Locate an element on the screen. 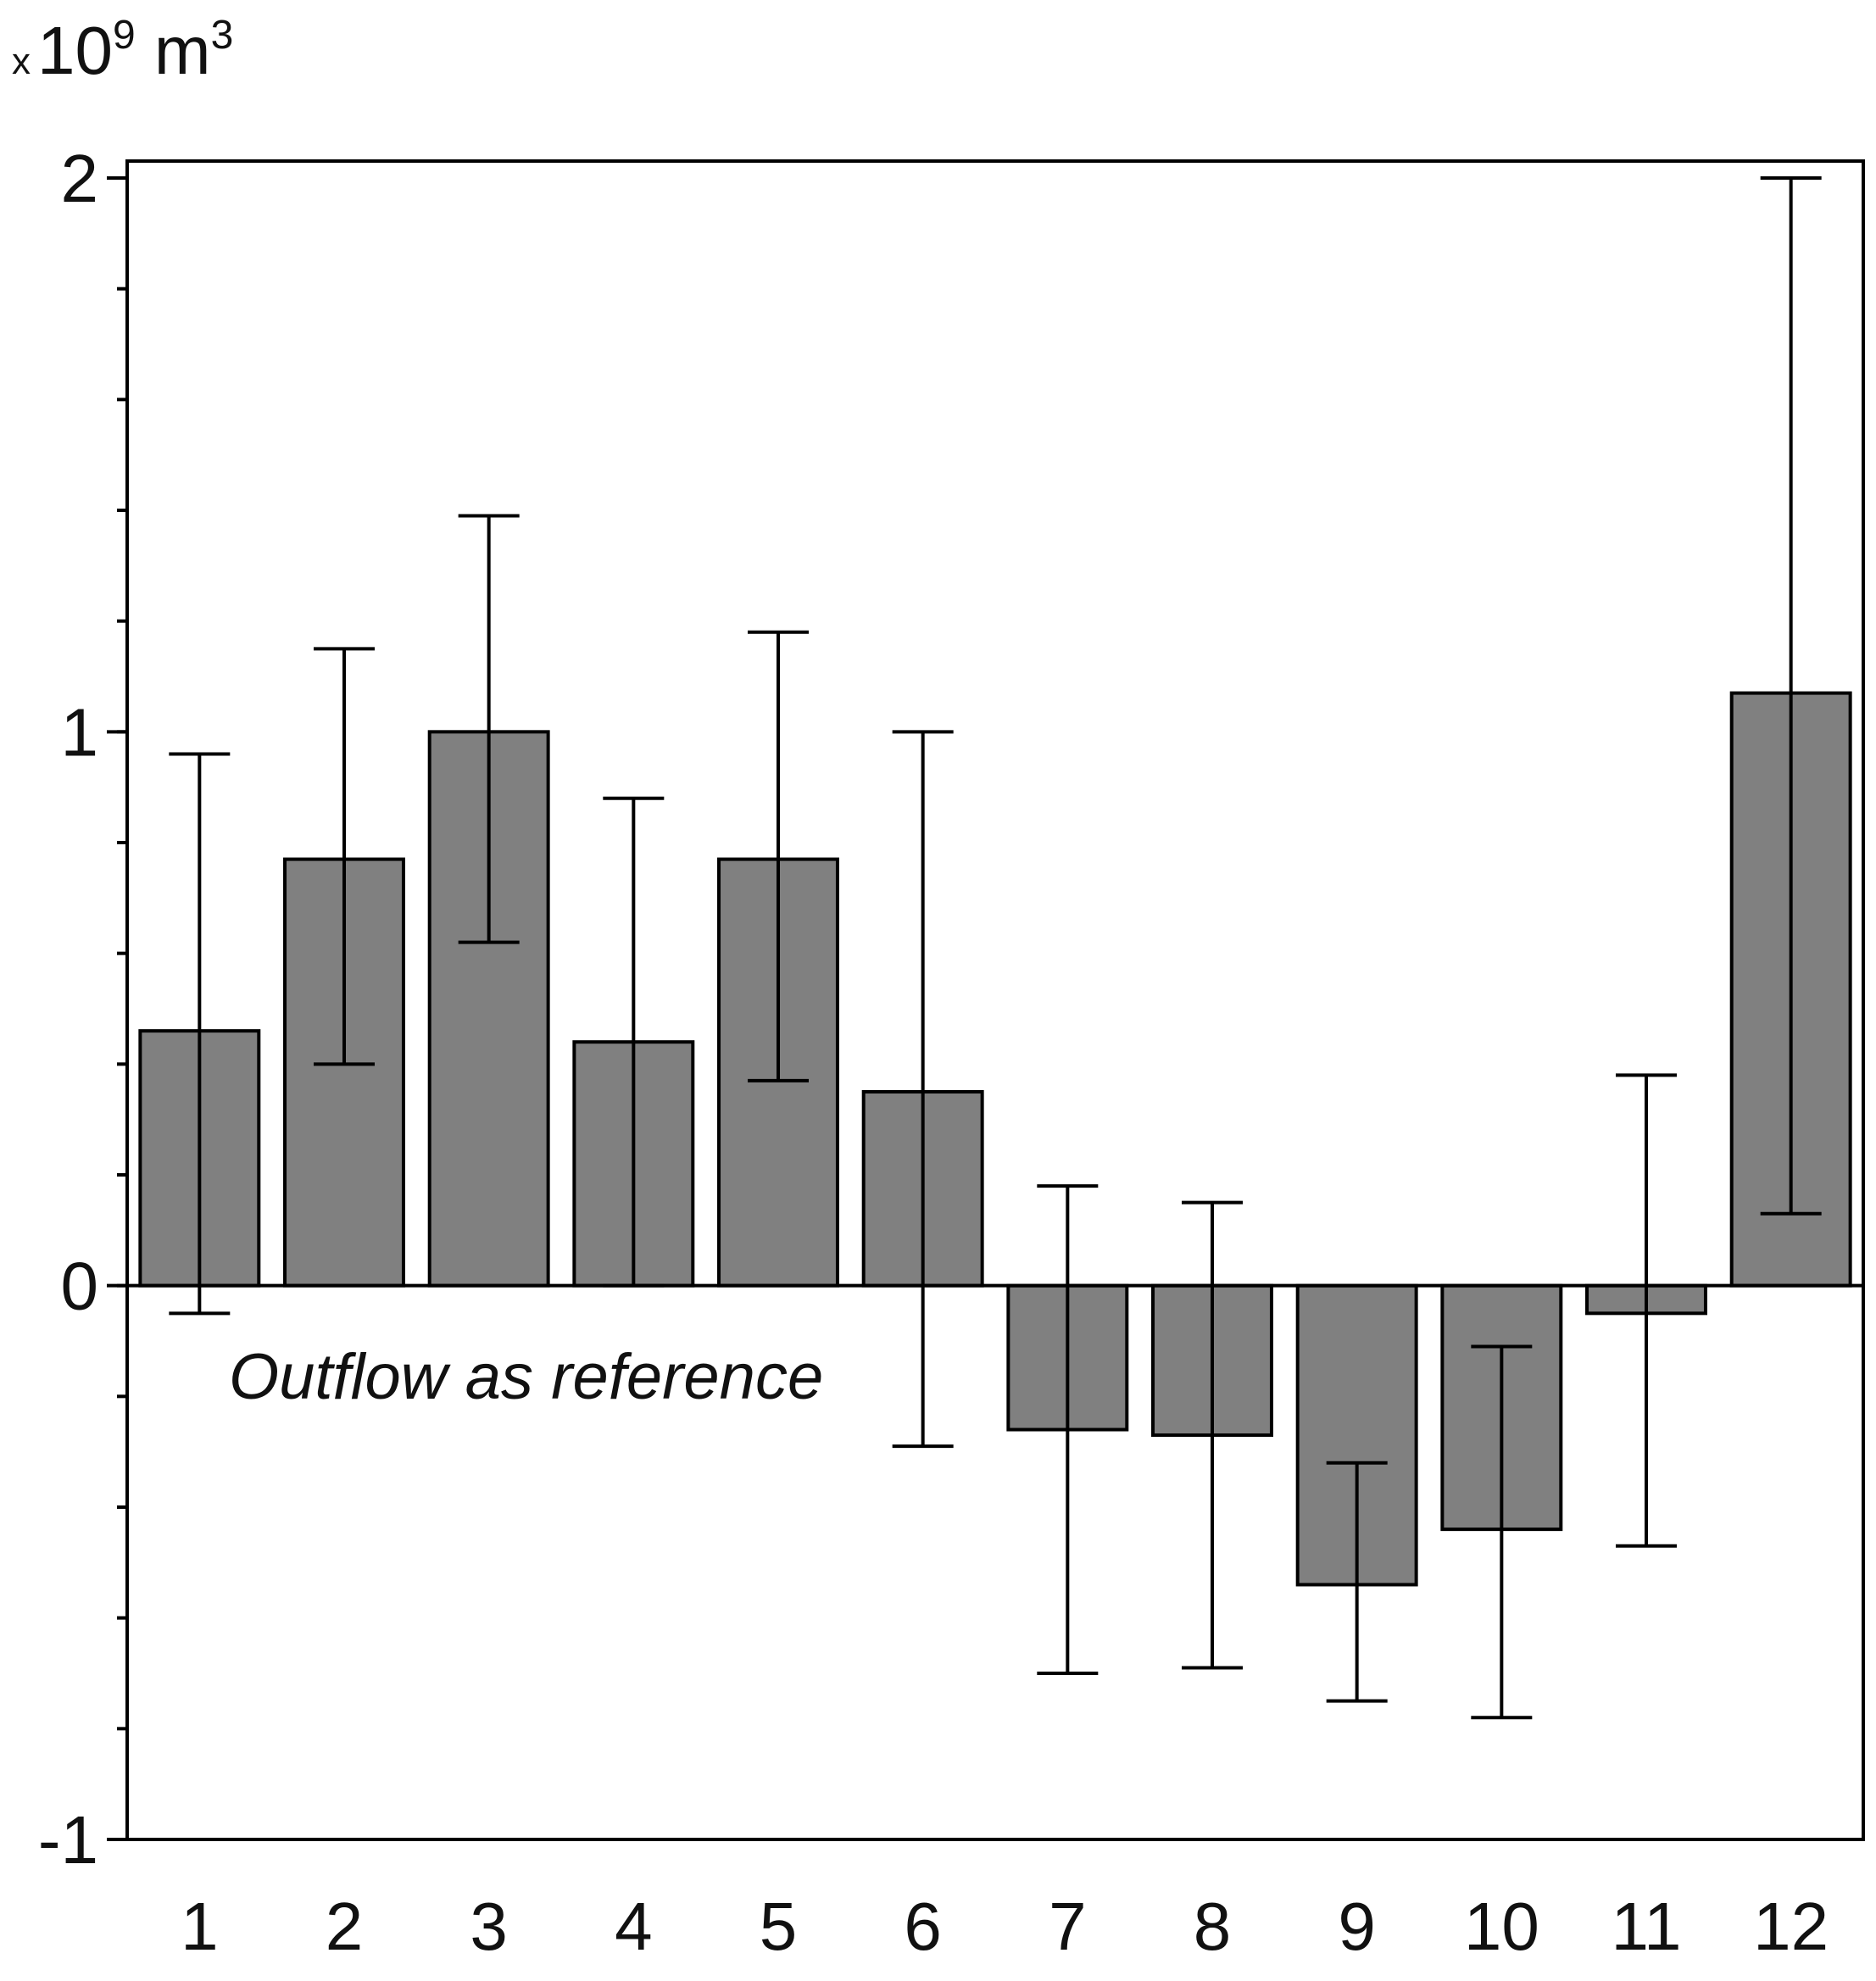 This screenshot has height=1981, width=1876. unit-base: 10 is located at coordinates (75, 50).